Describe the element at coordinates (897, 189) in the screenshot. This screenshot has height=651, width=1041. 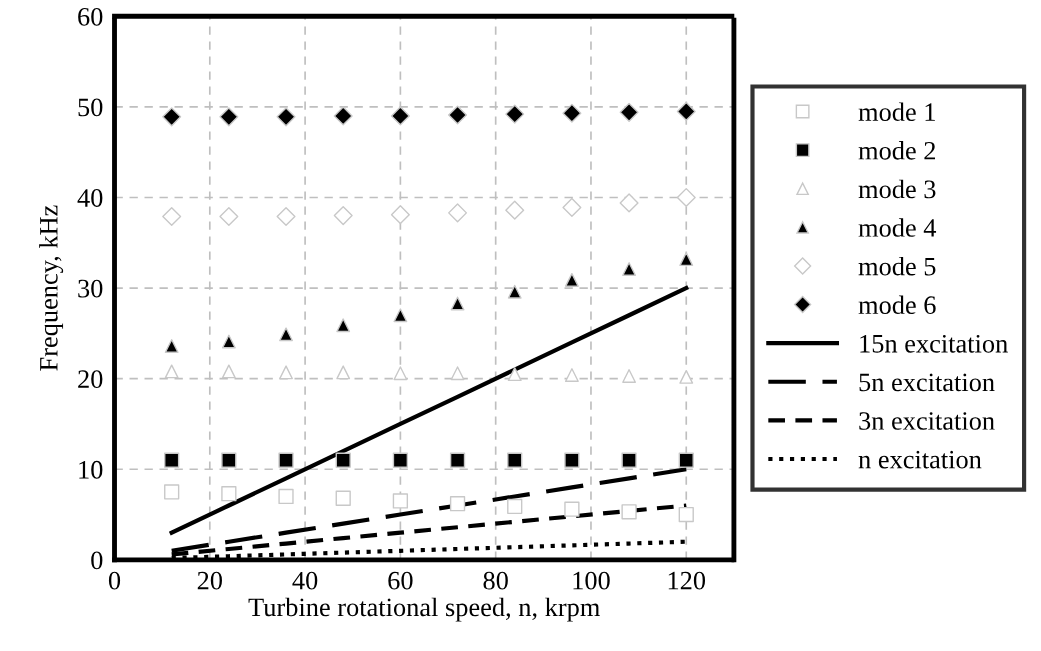
I see `legend-label: mode 3` at that location.